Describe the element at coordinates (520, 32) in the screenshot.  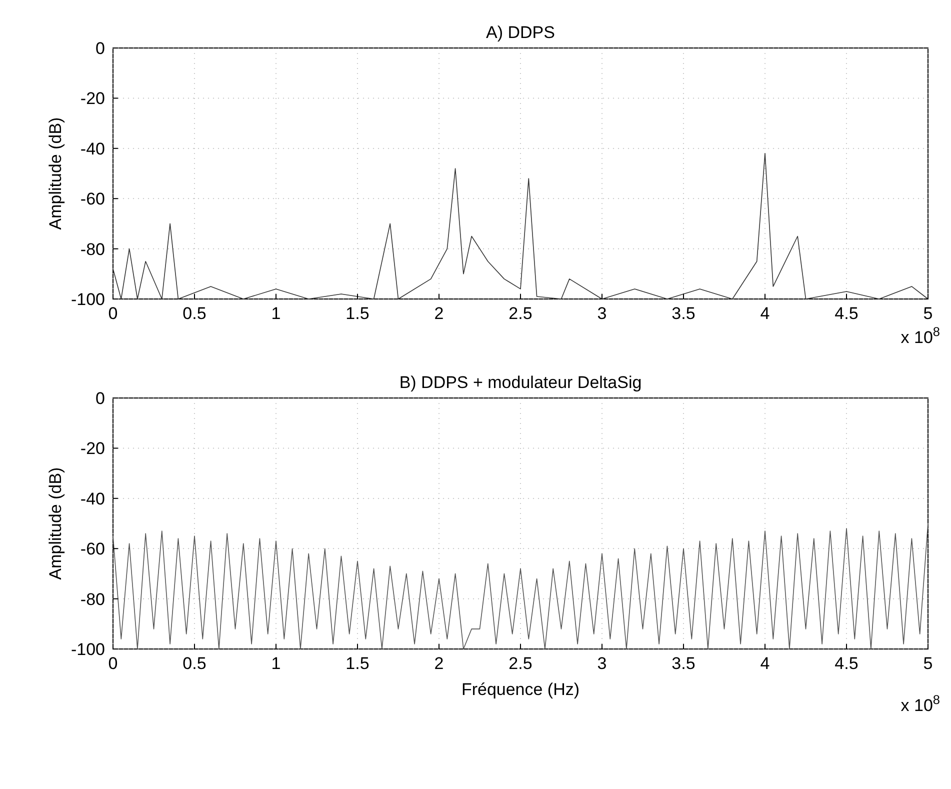
I see `chart-title: A) DDPS` at that location.